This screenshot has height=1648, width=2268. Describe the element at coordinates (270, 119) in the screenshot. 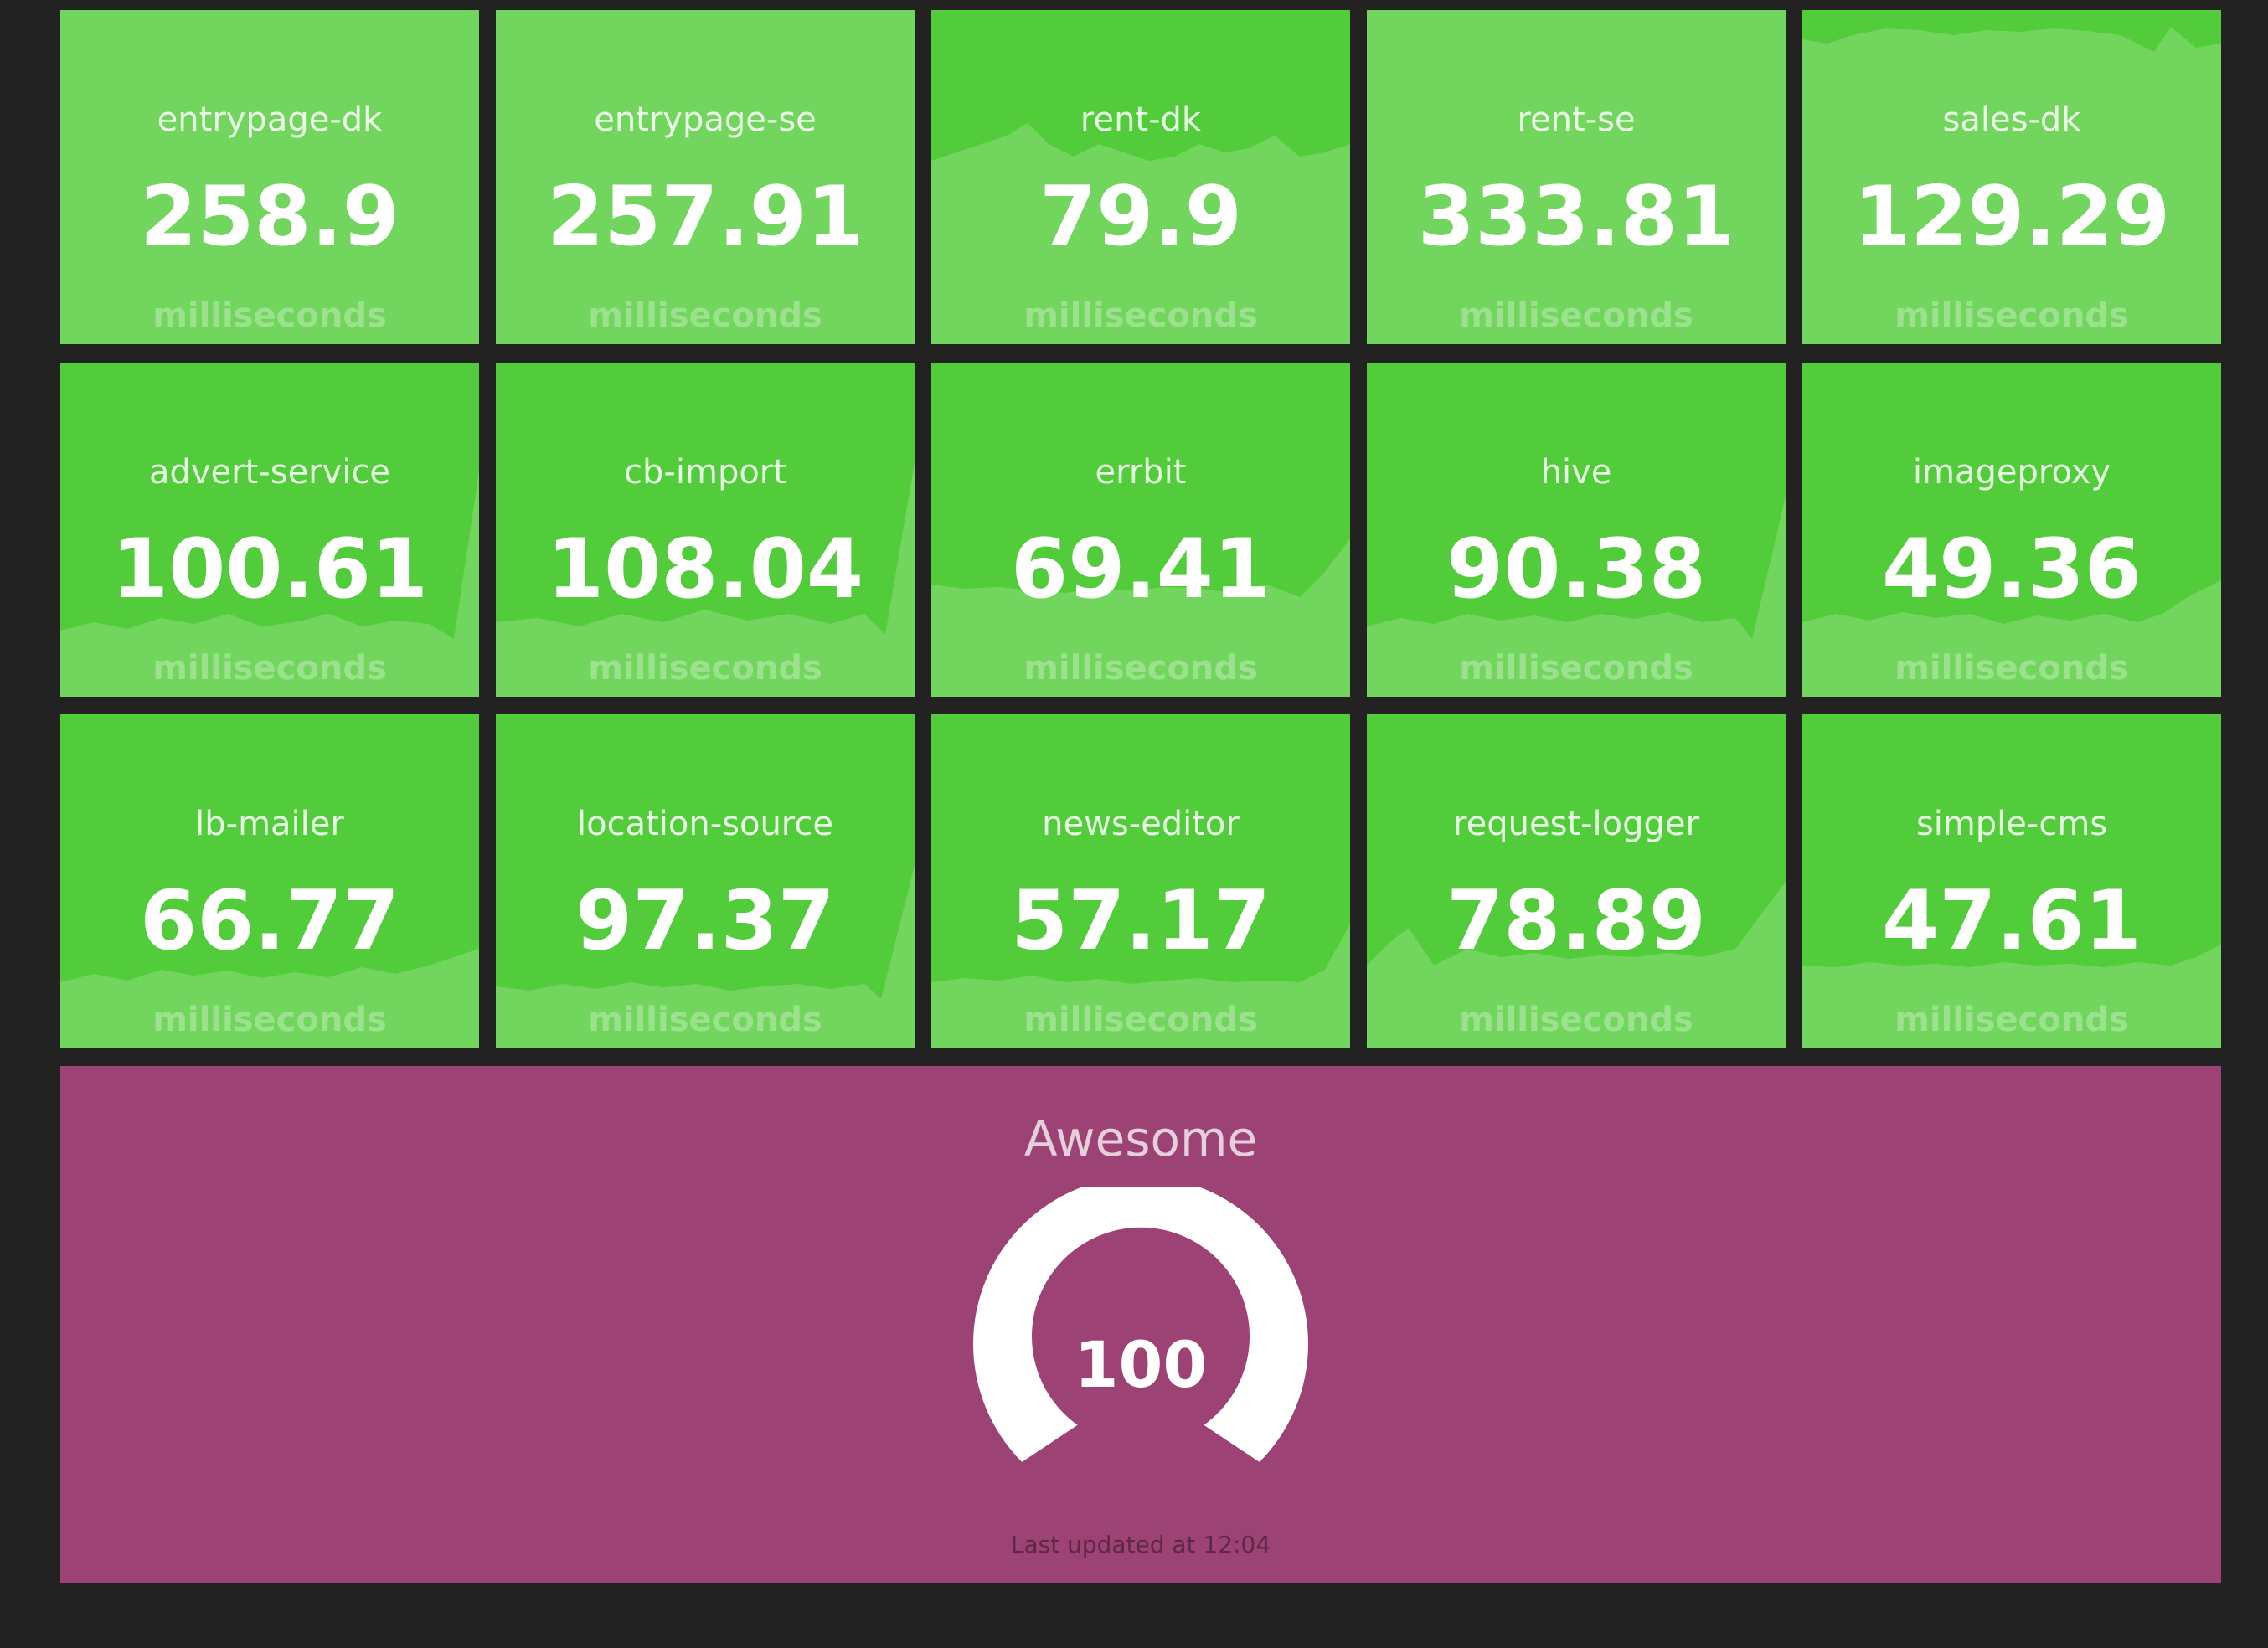

I see `tile-title: entrypage-dk` at that location.